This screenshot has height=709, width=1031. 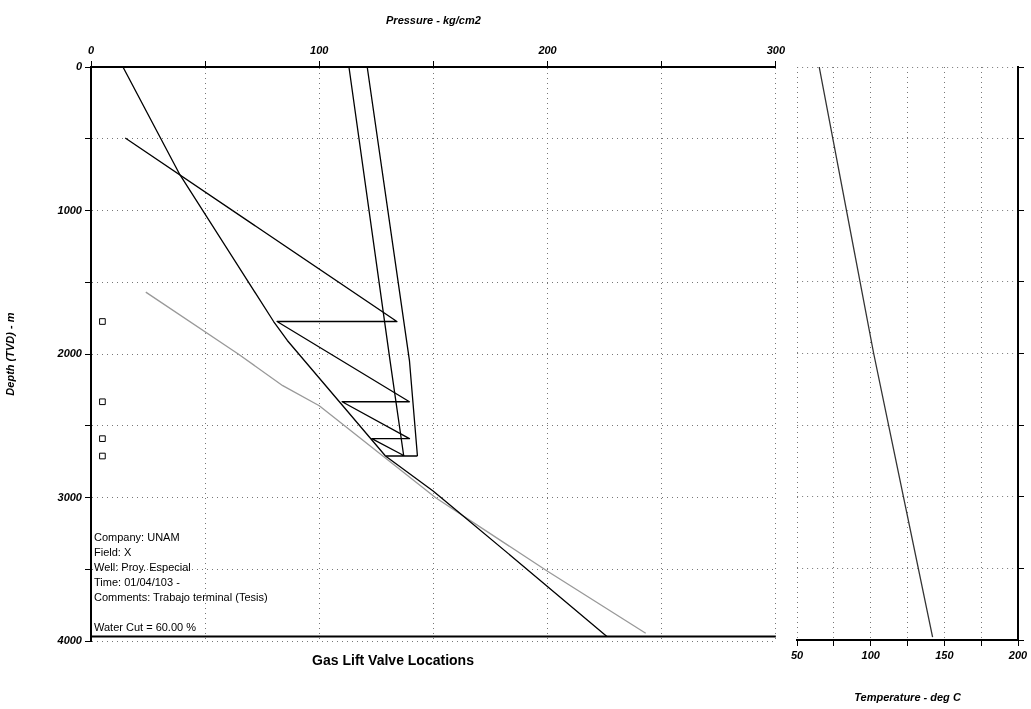 I want to click on x-tick-label: 300, so click(x=776, y=50).